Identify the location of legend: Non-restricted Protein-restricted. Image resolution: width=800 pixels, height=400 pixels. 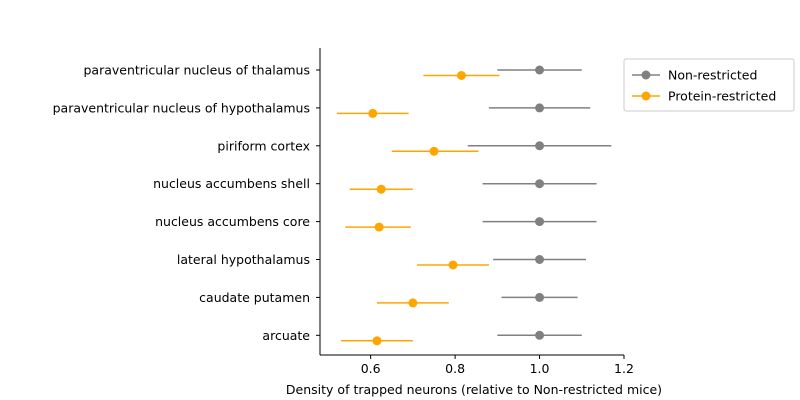
(709, 85).